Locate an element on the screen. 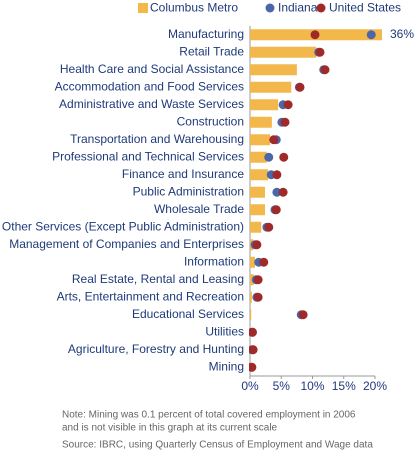 Image resolution: width=414 pixels, height=450 pixels. x-tick-label: 5% is located at coordinates (282, 386).